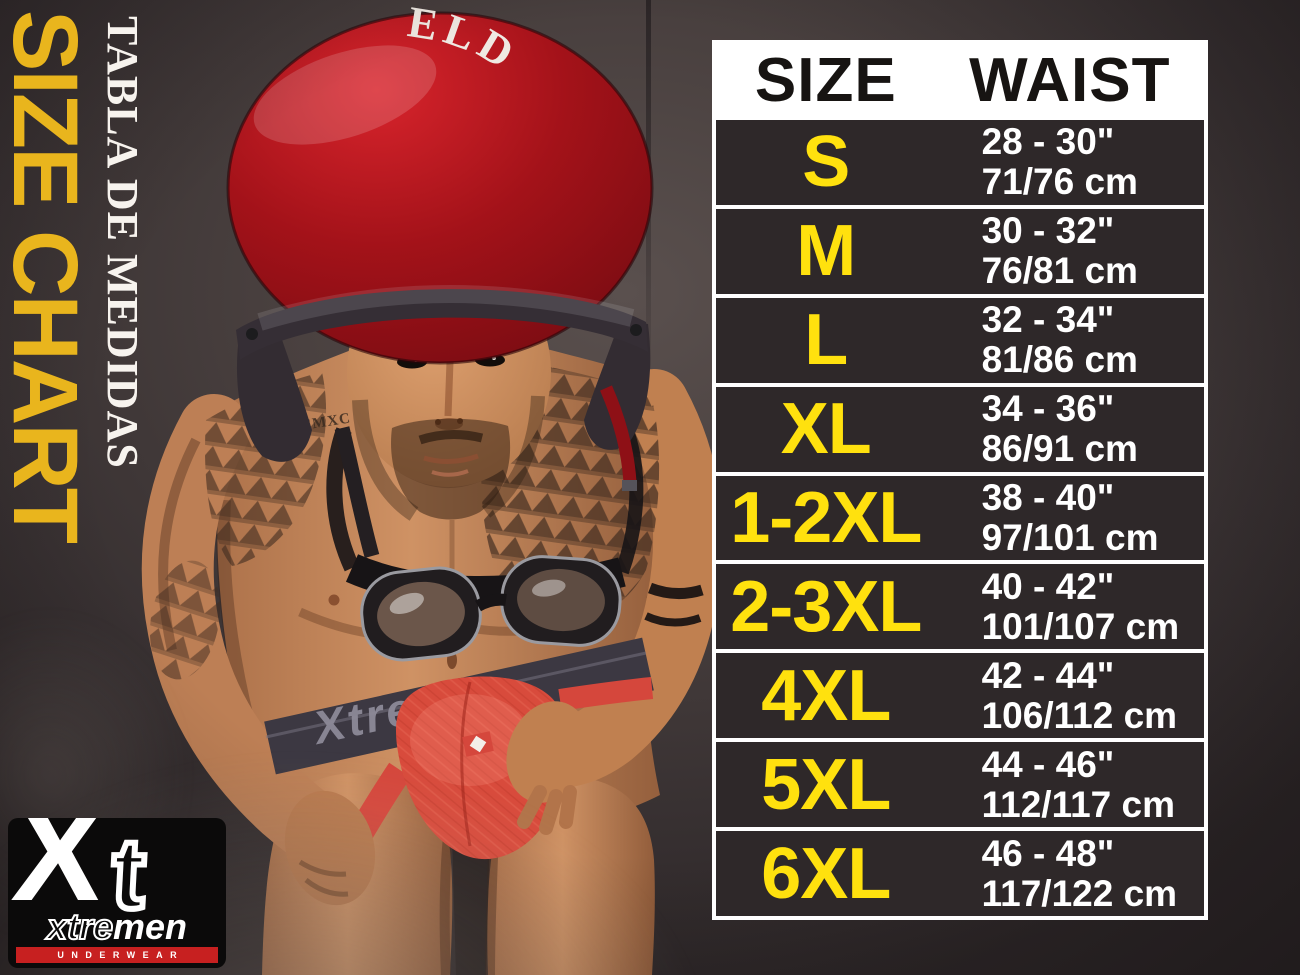  Describe the element at coordinates (618, 434) in the screenshot. I see `red-strap` at that location.